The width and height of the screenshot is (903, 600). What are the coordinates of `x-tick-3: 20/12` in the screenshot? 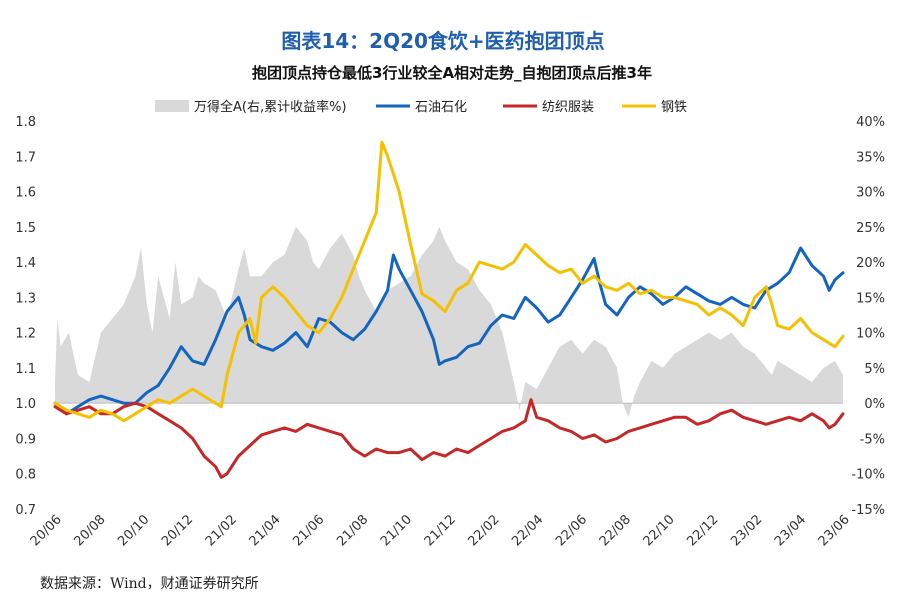 It's located at (177, 530).